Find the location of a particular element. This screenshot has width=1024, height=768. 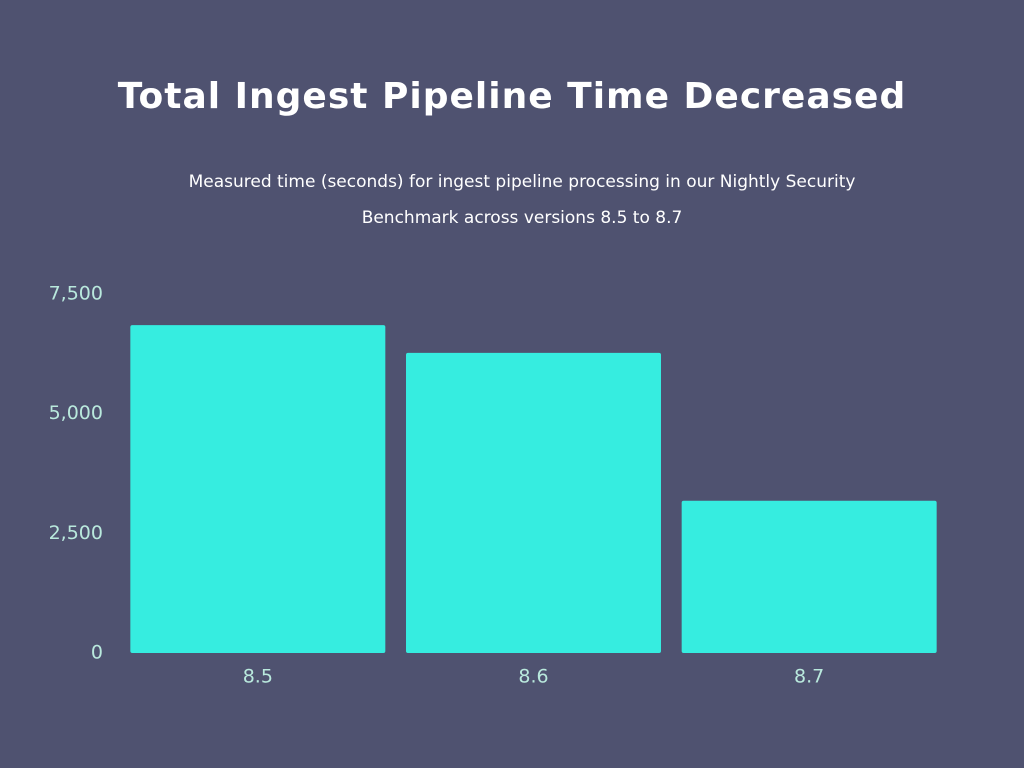

y-tick-label: 0 is located at coordinates (97, 653).